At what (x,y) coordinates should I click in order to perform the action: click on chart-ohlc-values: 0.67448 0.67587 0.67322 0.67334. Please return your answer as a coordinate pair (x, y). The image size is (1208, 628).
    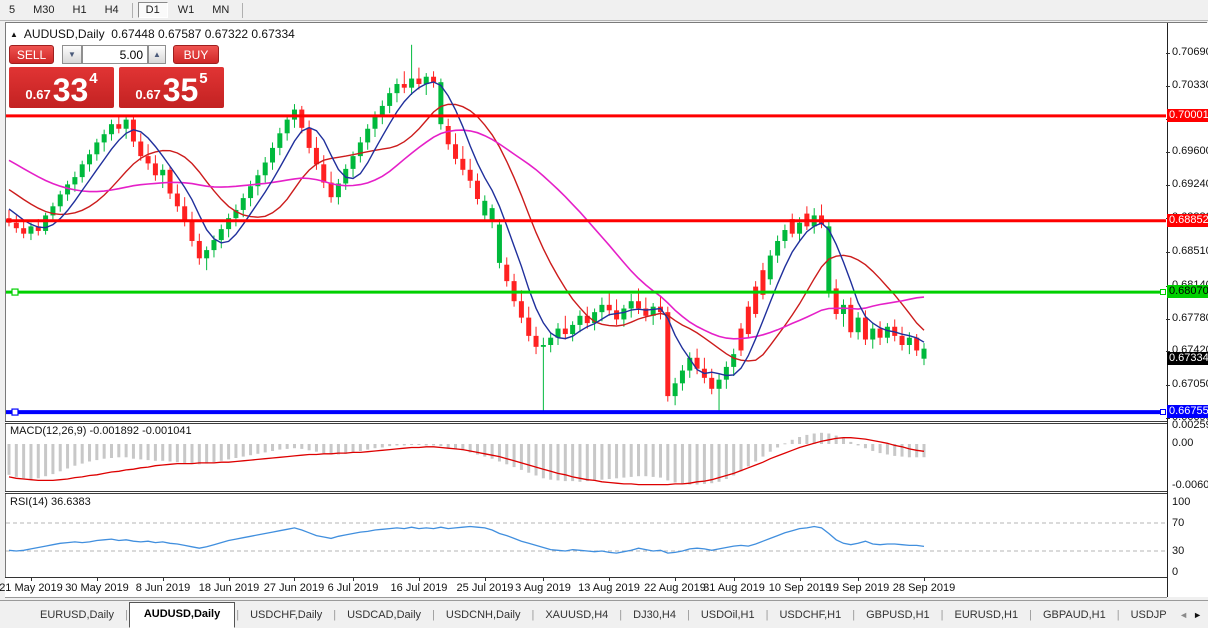
    Looking at the image, I should click on (203, 34).